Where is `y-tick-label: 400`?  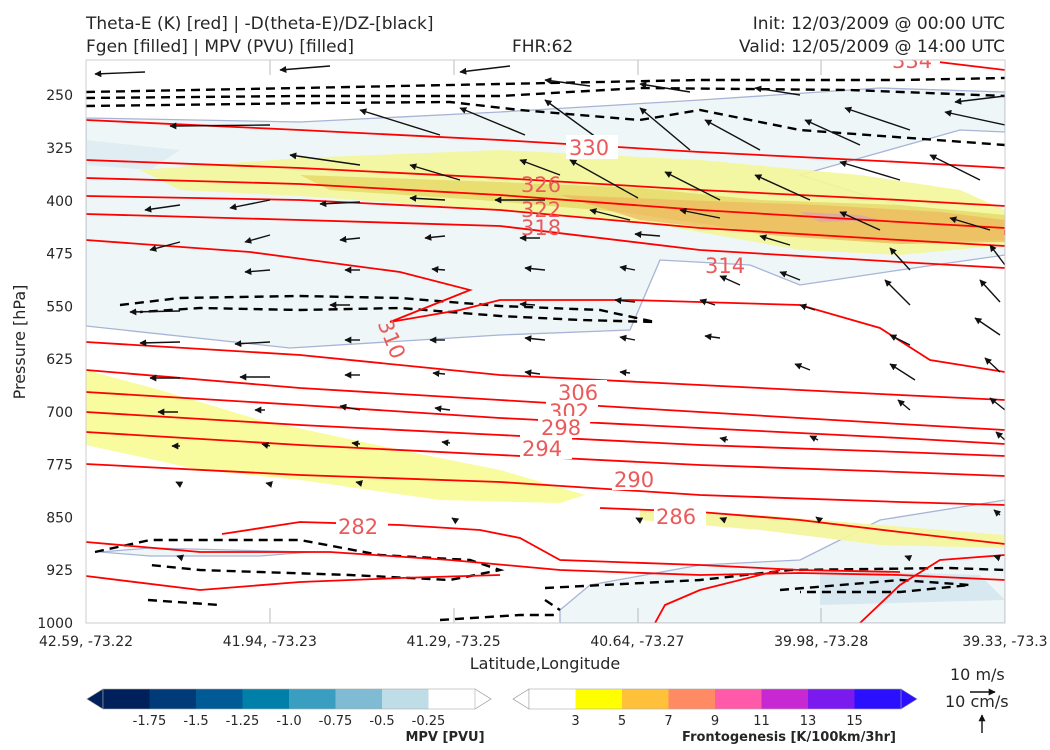 y-tick-label: 400 is located at coordinates (59, 202).